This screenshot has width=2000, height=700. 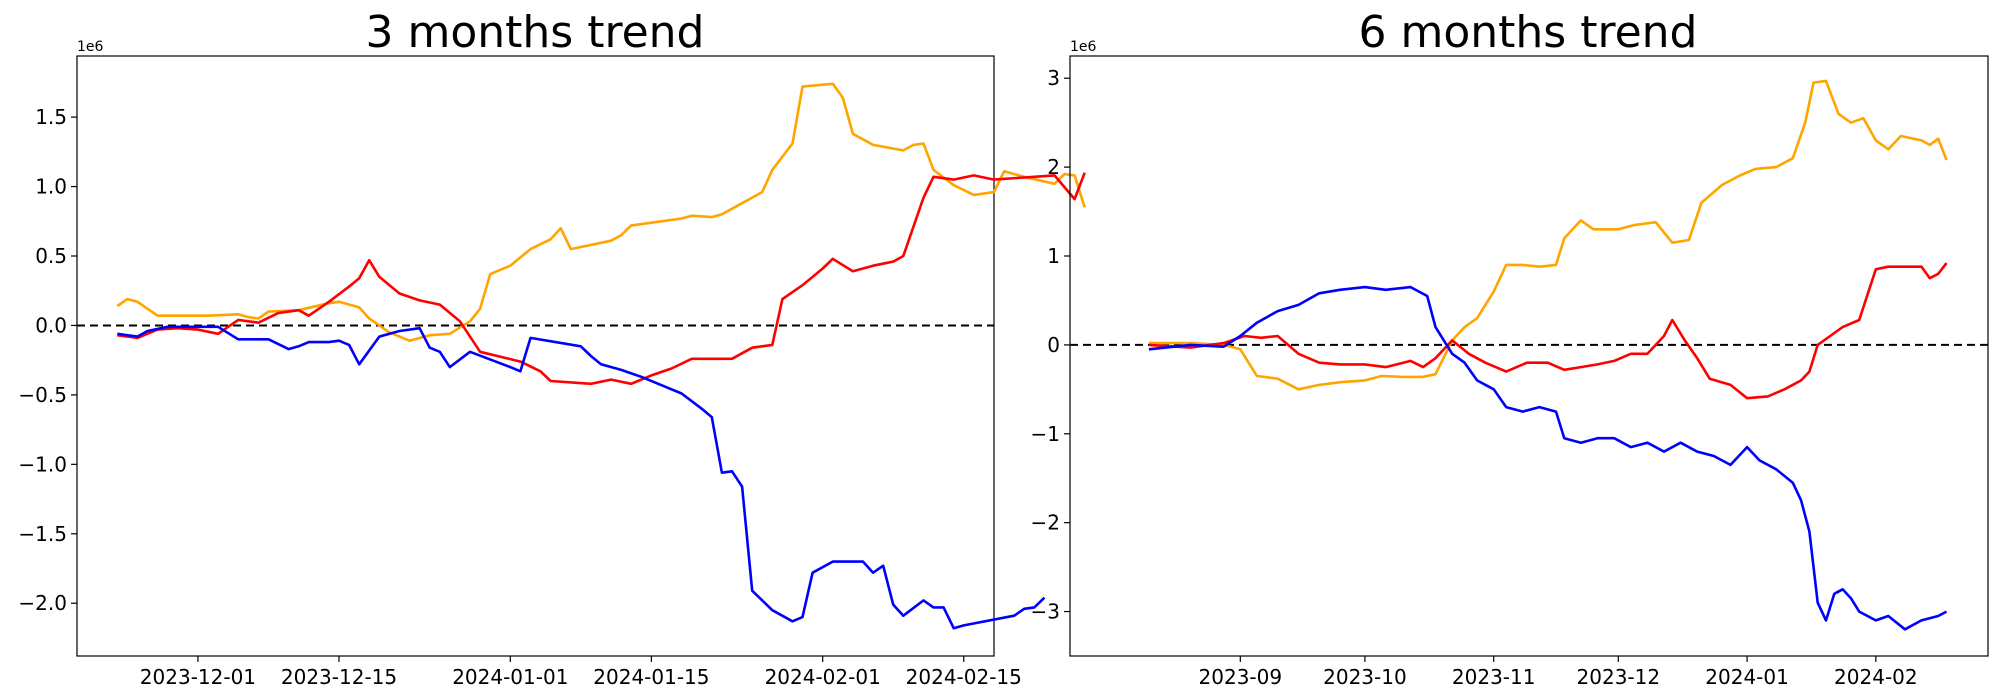 What do you see at coordinates (1619, 677) in the screenshot?
I see `x-tick-label: 2023-12` at bounding box center [1619, 677].